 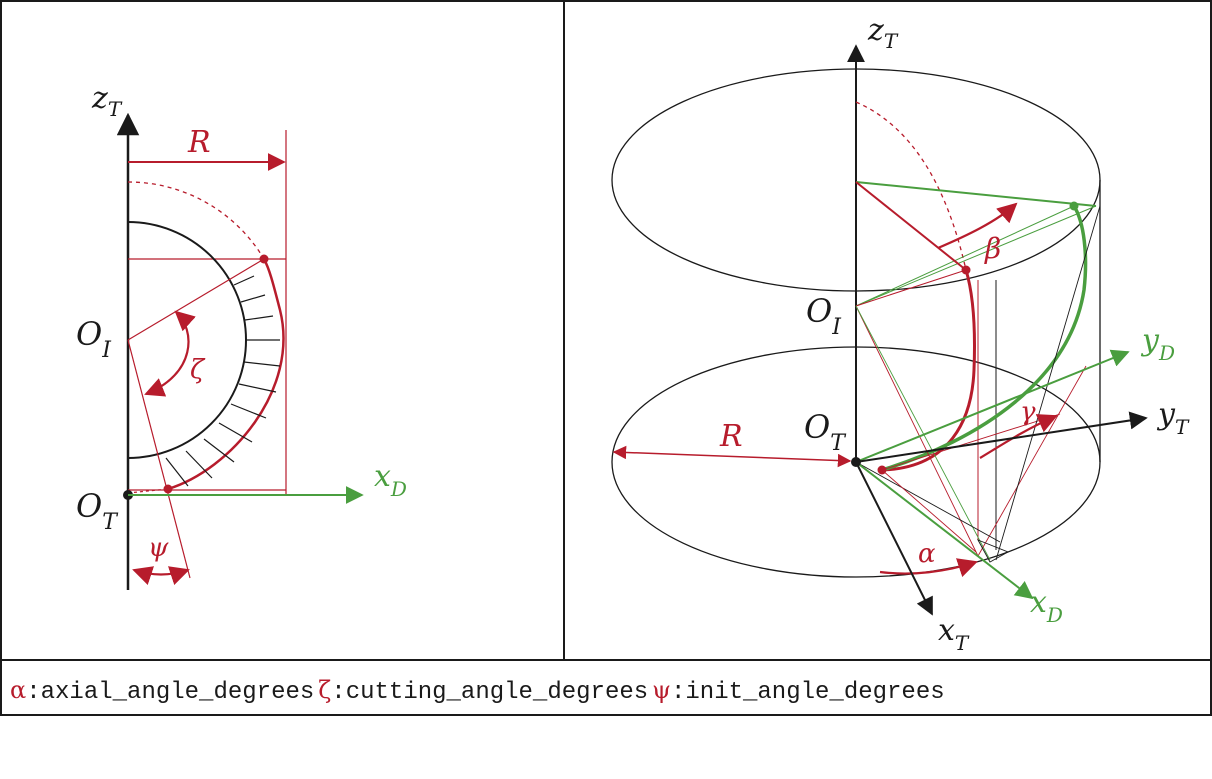 What do you see at coordinates (661, 690) in the screenshot?
I see `legend-psi-symbol: ψ` at bounding box center [661, 690].